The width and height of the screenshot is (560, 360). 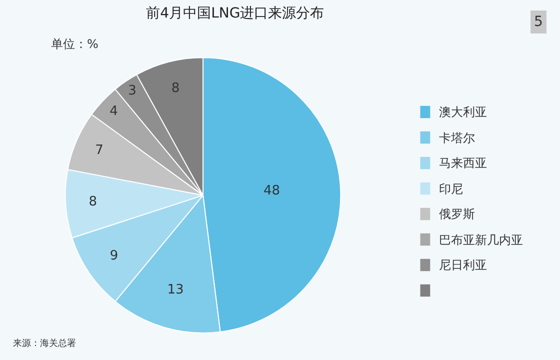 I want to click on data-label: 4, so click(x=114, y=112).